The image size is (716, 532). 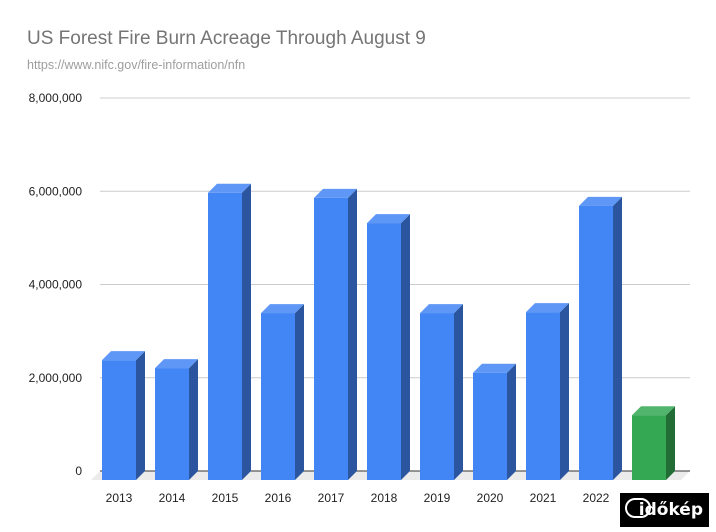 I want to click on x-tick-label: 2014, so click(x=172, y=498).